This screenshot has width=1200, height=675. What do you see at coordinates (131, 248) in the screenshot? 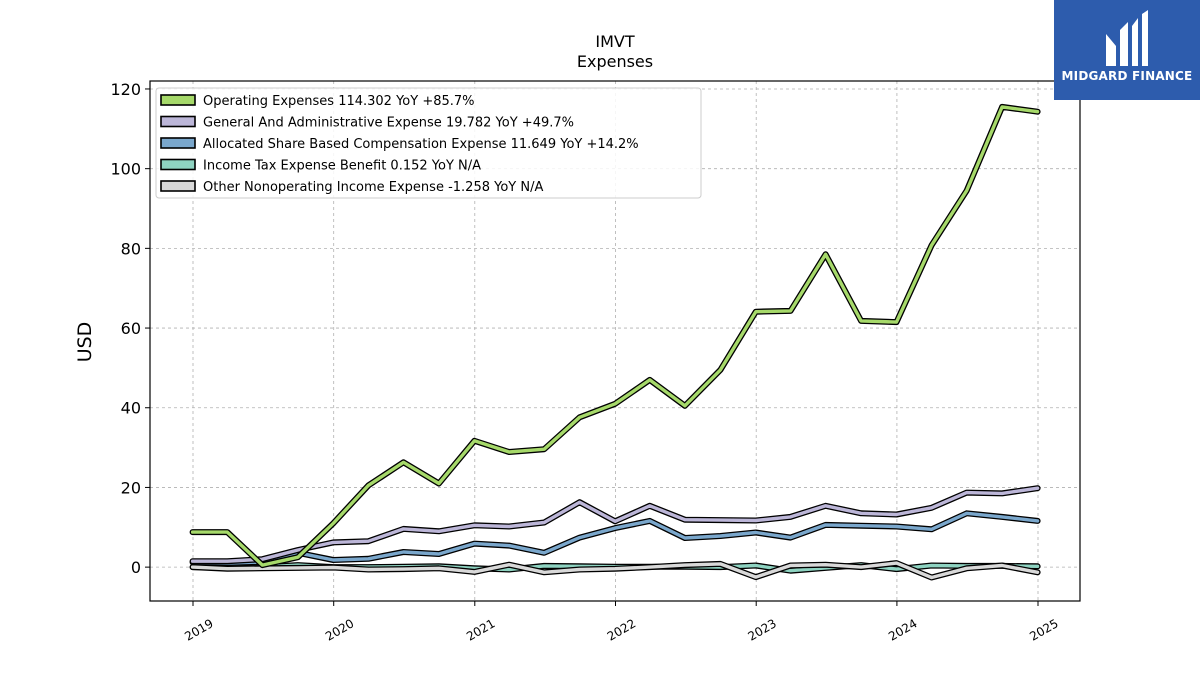
I see `y-tick-label: 80` at bounding box center [131, 248].